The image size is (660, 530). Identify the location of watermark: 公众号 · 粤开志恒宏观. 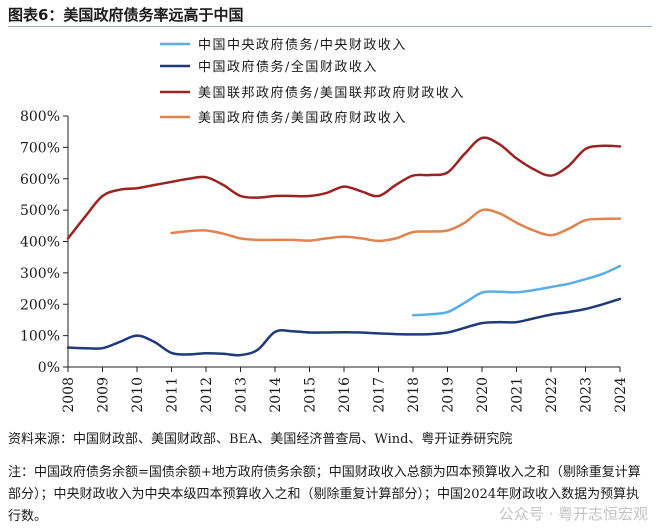
(573, 514).